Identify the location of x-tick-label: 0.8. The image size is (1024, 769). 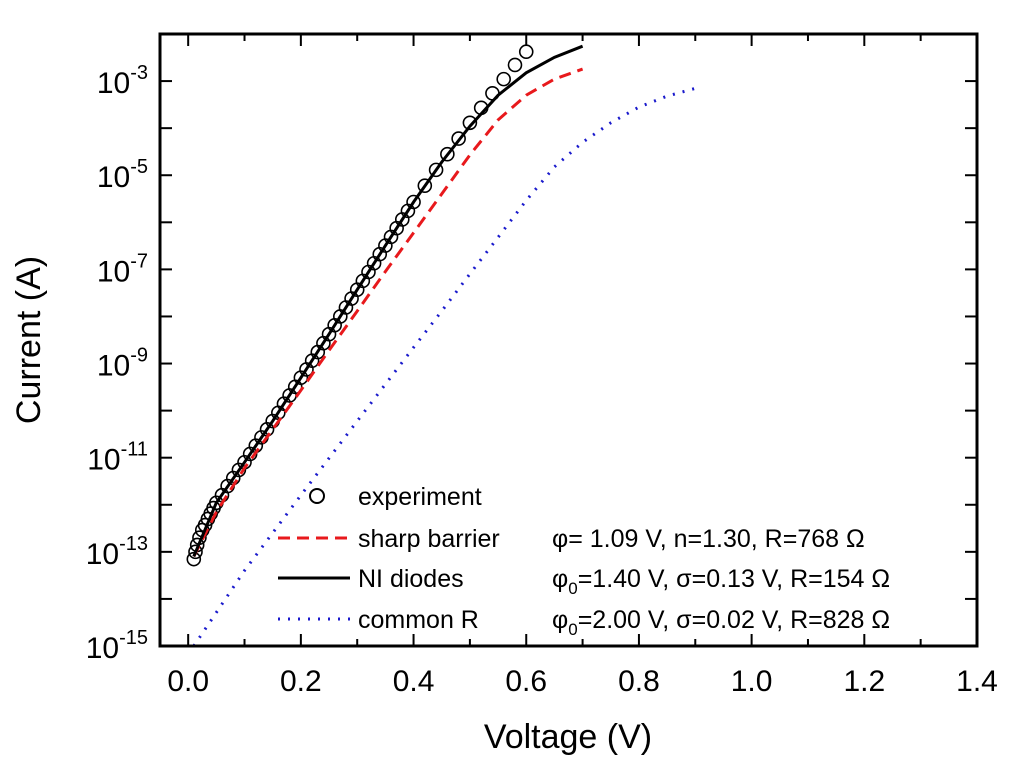
(639, 681).